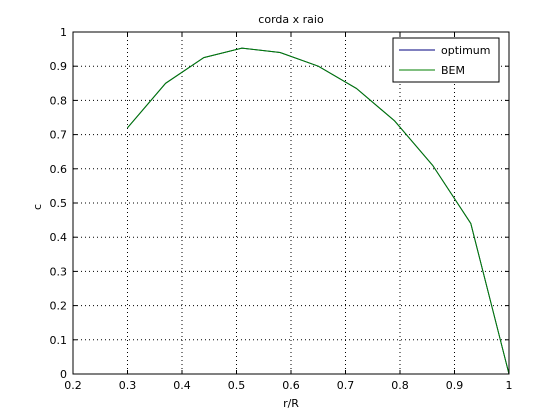  I want to click on y-tick-label: 0.9, so click(59, 66).